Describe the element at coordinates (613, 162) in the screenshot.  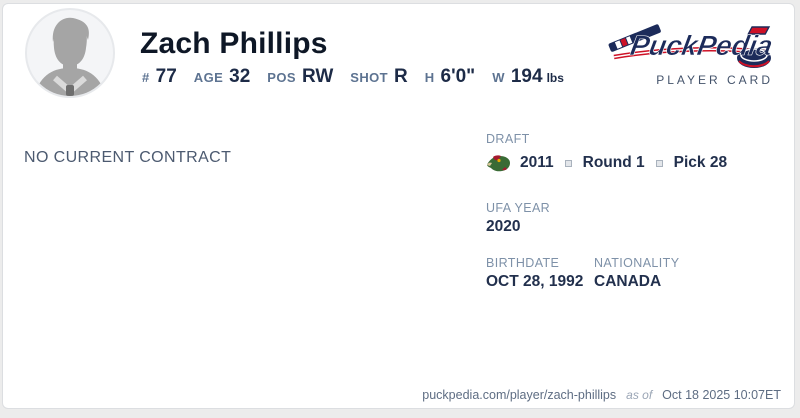
I see `draft-round: Round 1` at that location.